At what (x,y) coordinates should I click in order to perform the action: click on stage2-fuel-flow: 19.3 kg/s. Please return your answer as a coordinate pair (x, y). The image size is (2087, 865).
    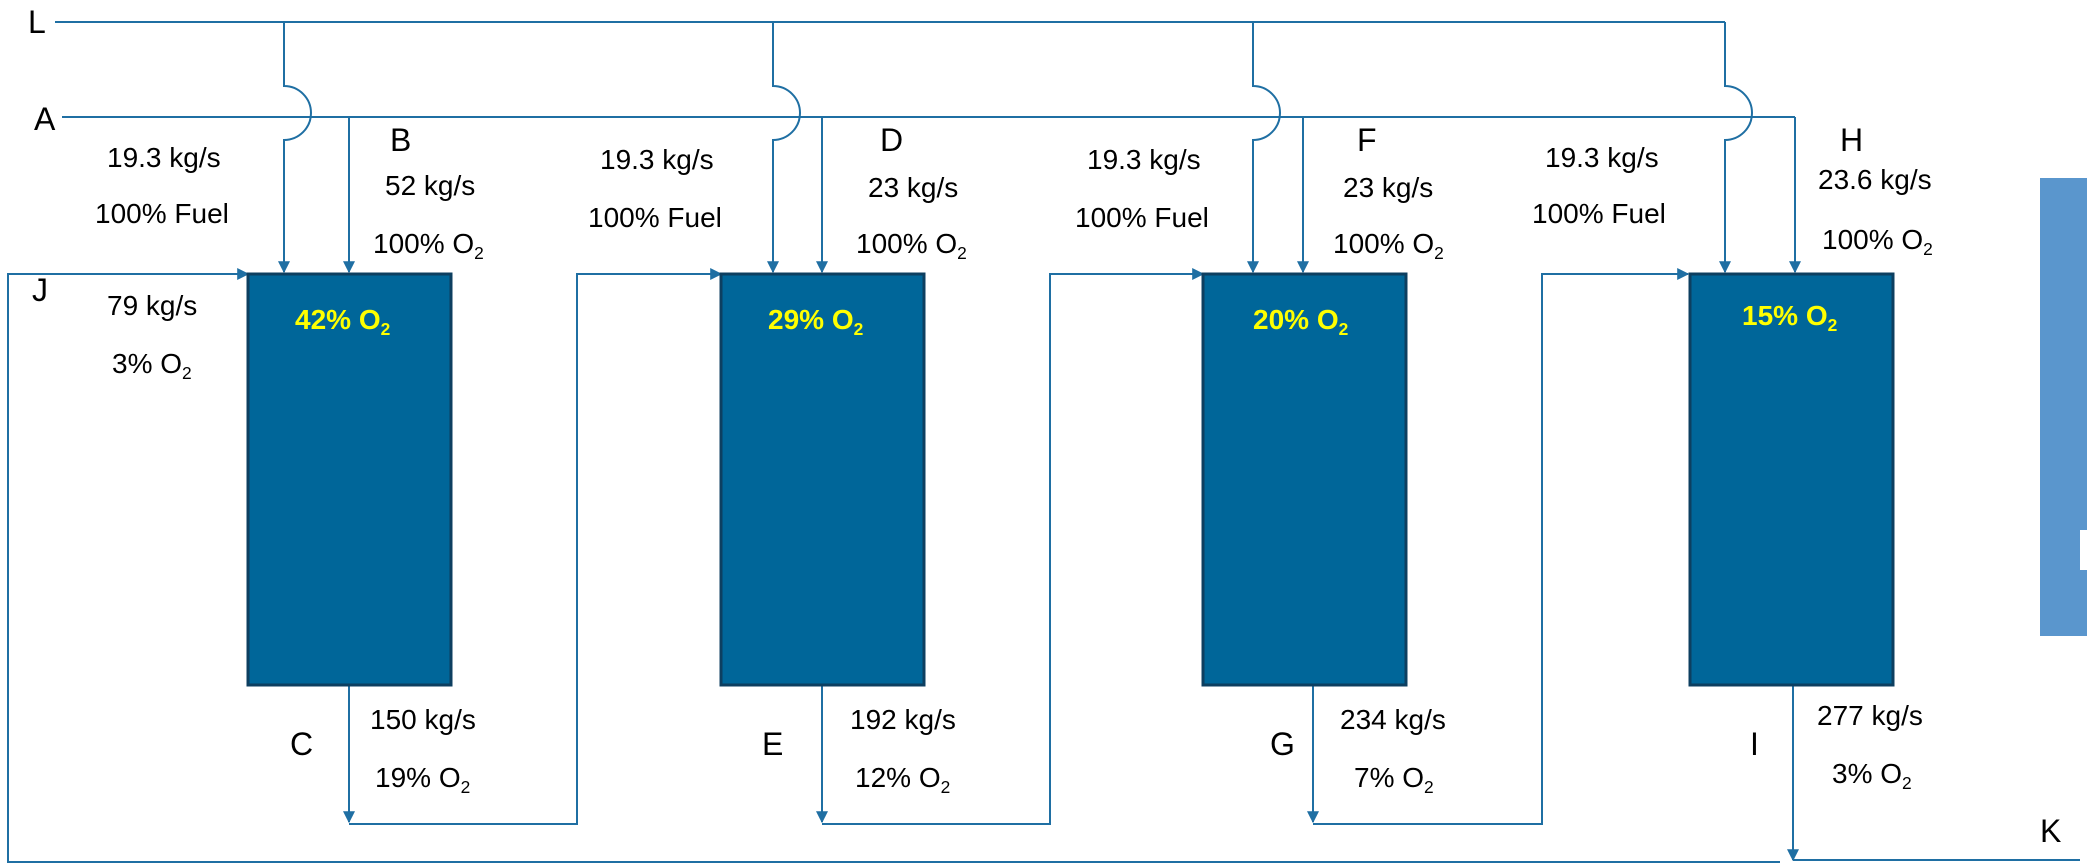
    Looking at the image, I should click on (657, 159).